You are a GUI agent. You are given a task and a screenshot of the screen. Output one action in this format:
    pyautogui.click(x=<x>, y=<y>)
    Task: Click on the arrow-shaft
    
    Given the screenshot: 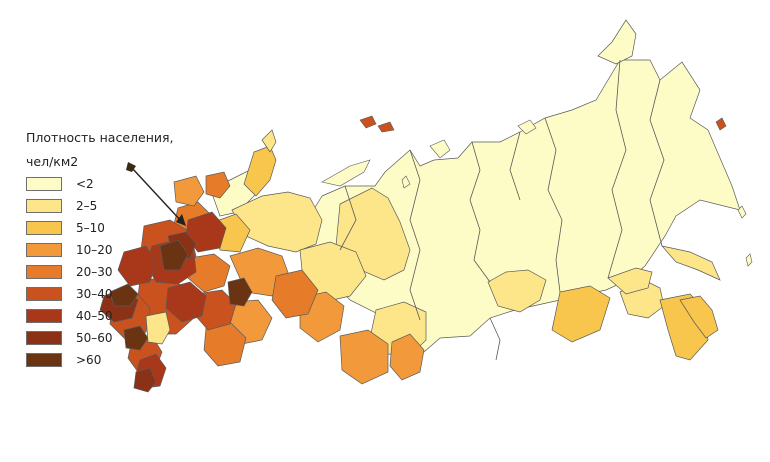 What is the action you would take?
    pyautogui.click(x=157, y=195)
    